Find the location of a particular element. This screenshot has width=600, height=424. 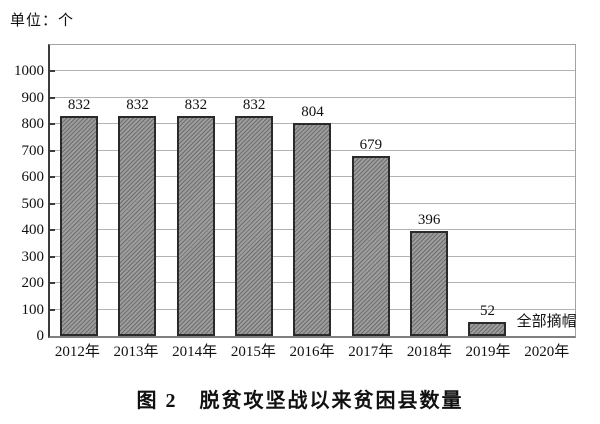

x-tick-label: 2012年 is located at coordinates (77, 352).